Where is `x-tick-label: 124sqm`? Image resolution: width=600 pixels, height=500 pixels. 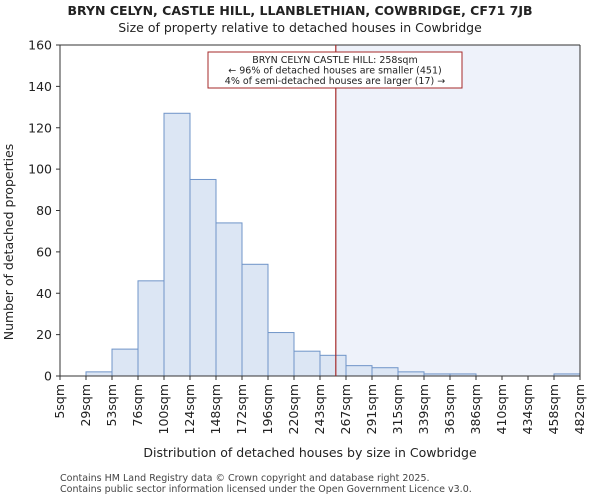
x-tick-label: 124sqm is located at coordinates (189, 409).